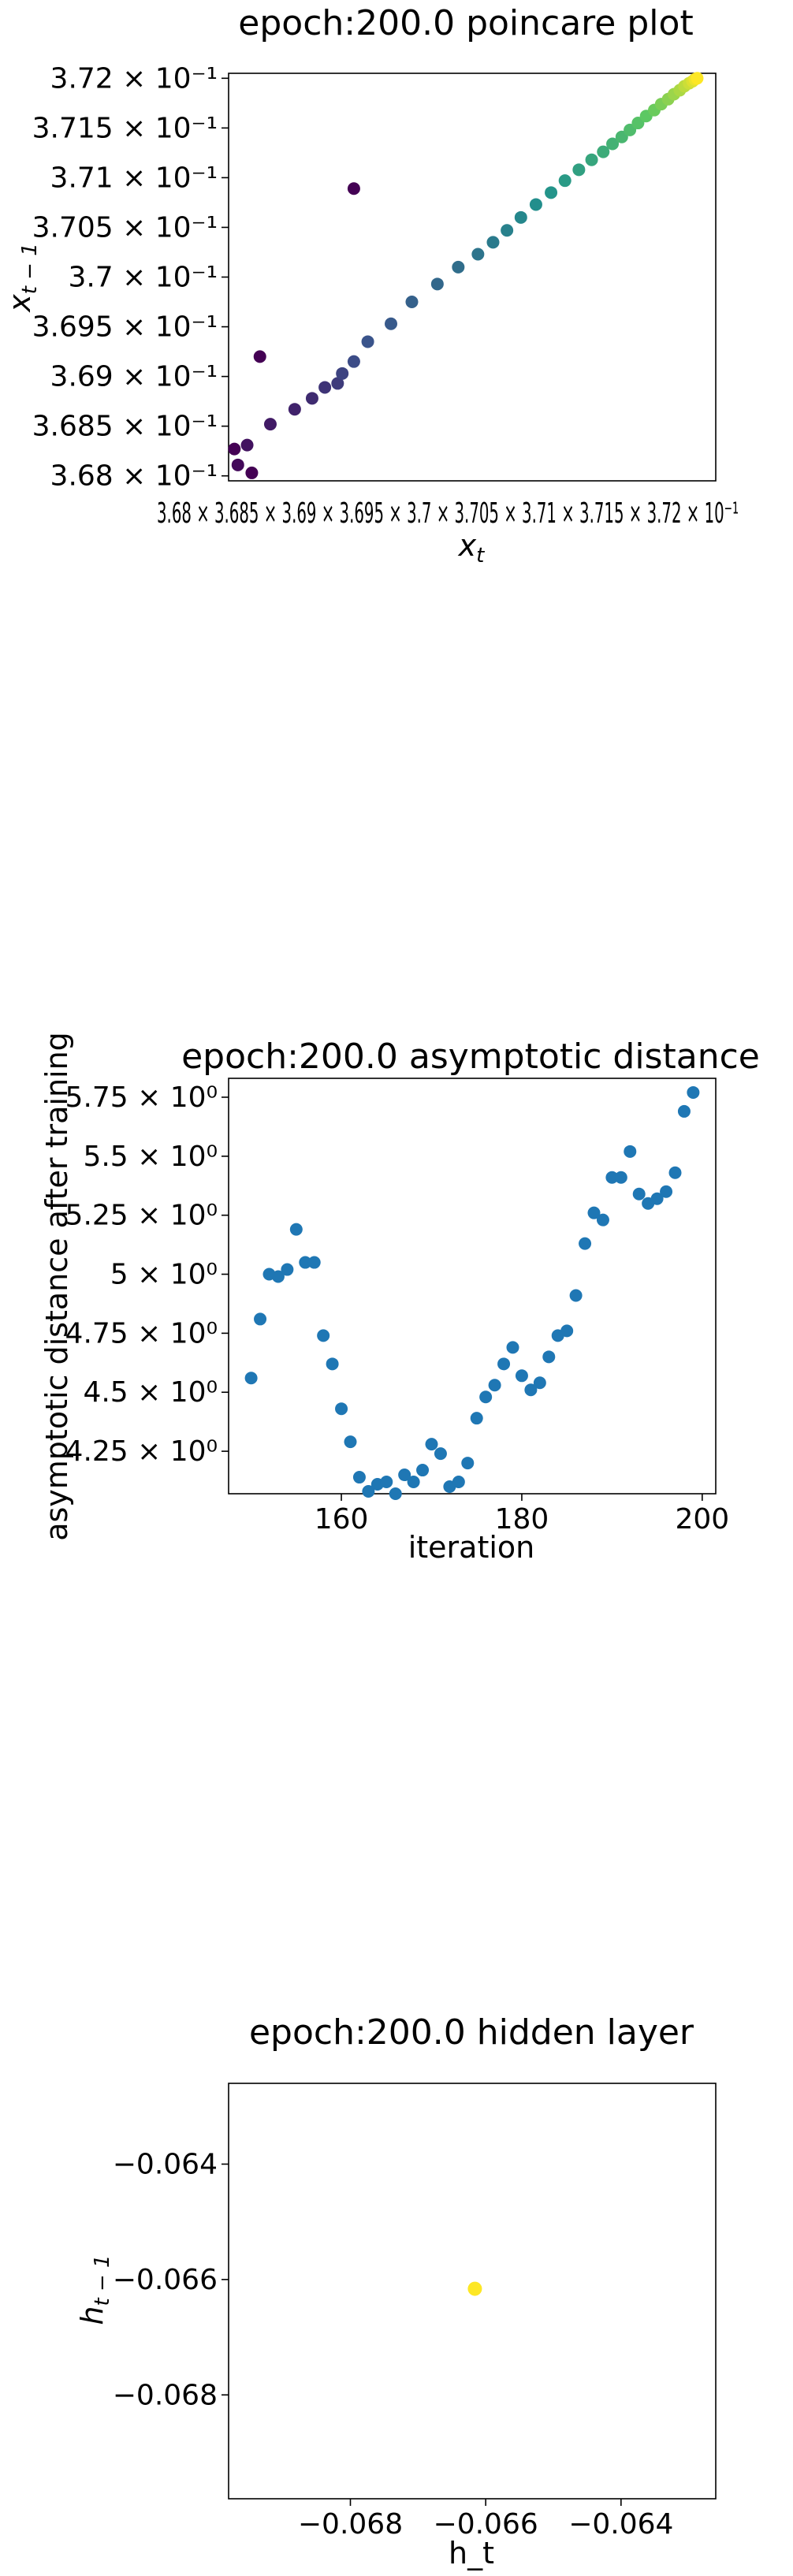 This screenshot has height=2576, width=793. What do you see at coordinates (621, 2524) in the screenshot?
I see `hidden-x-tick-label: −0.064` at bounding box center [621, 2524].